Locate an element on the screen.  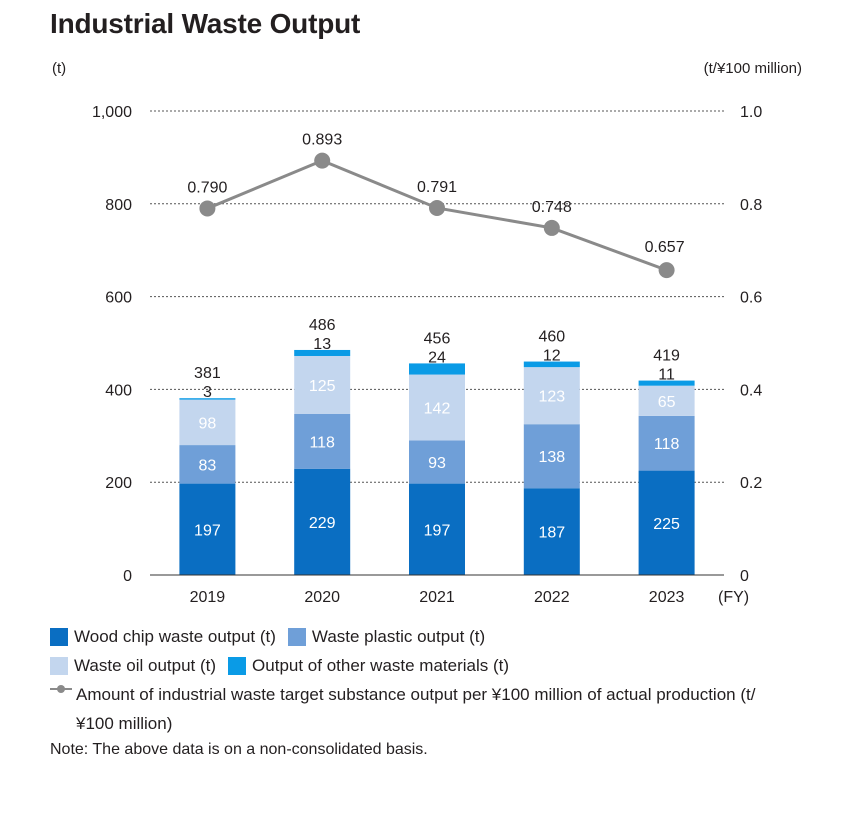
legend-swatch-other is located at coordinates (237, 665).